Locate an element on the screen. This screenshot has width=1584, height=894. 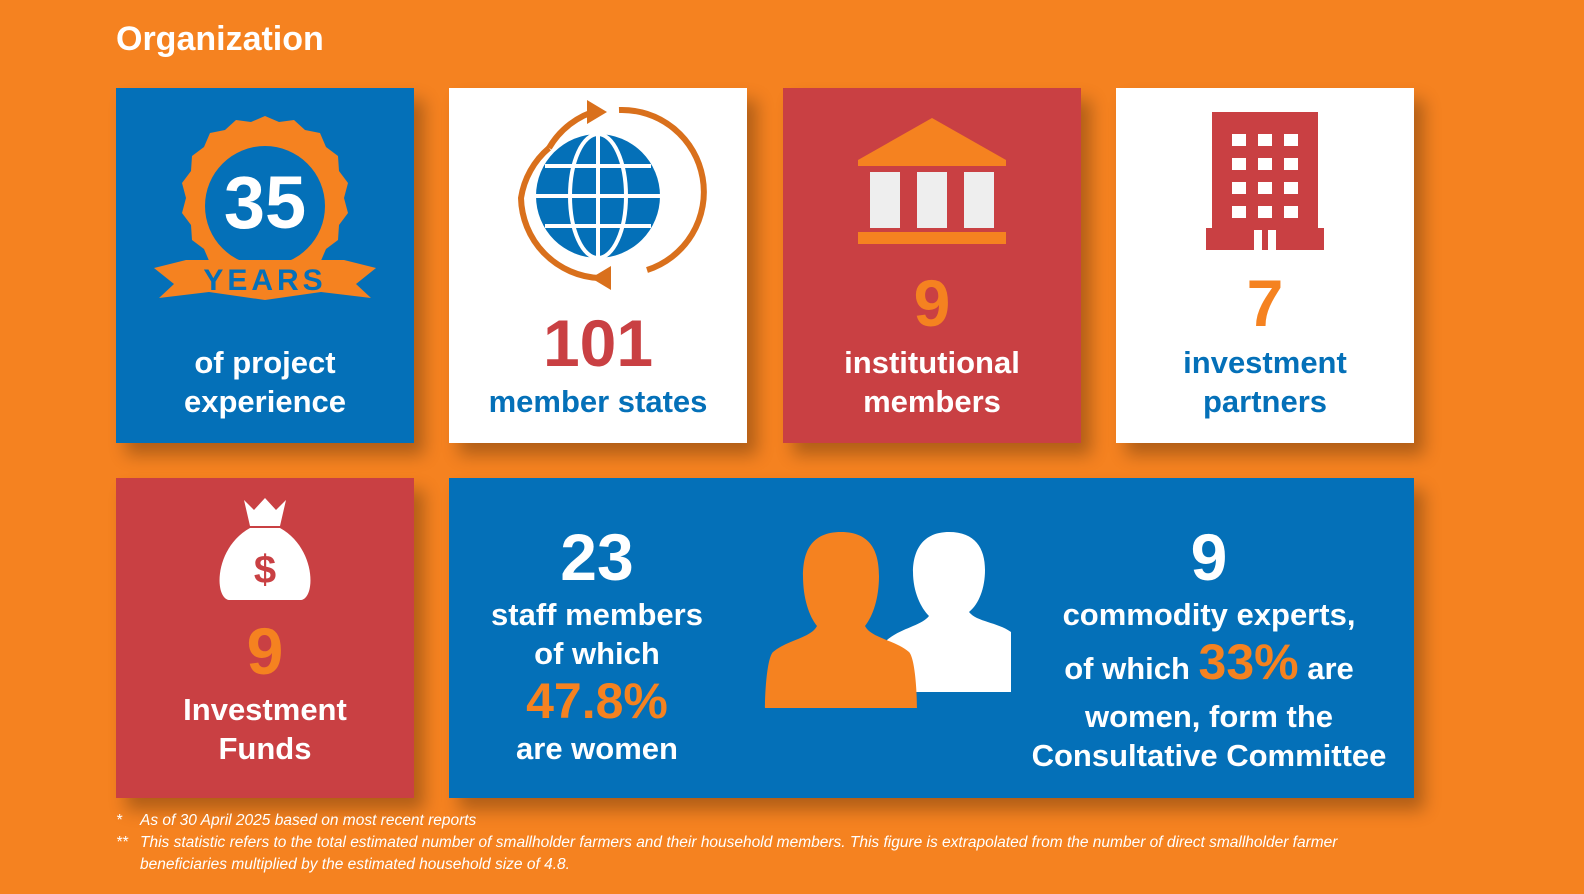
text-line: Investment is located at coordinates (265, 709).